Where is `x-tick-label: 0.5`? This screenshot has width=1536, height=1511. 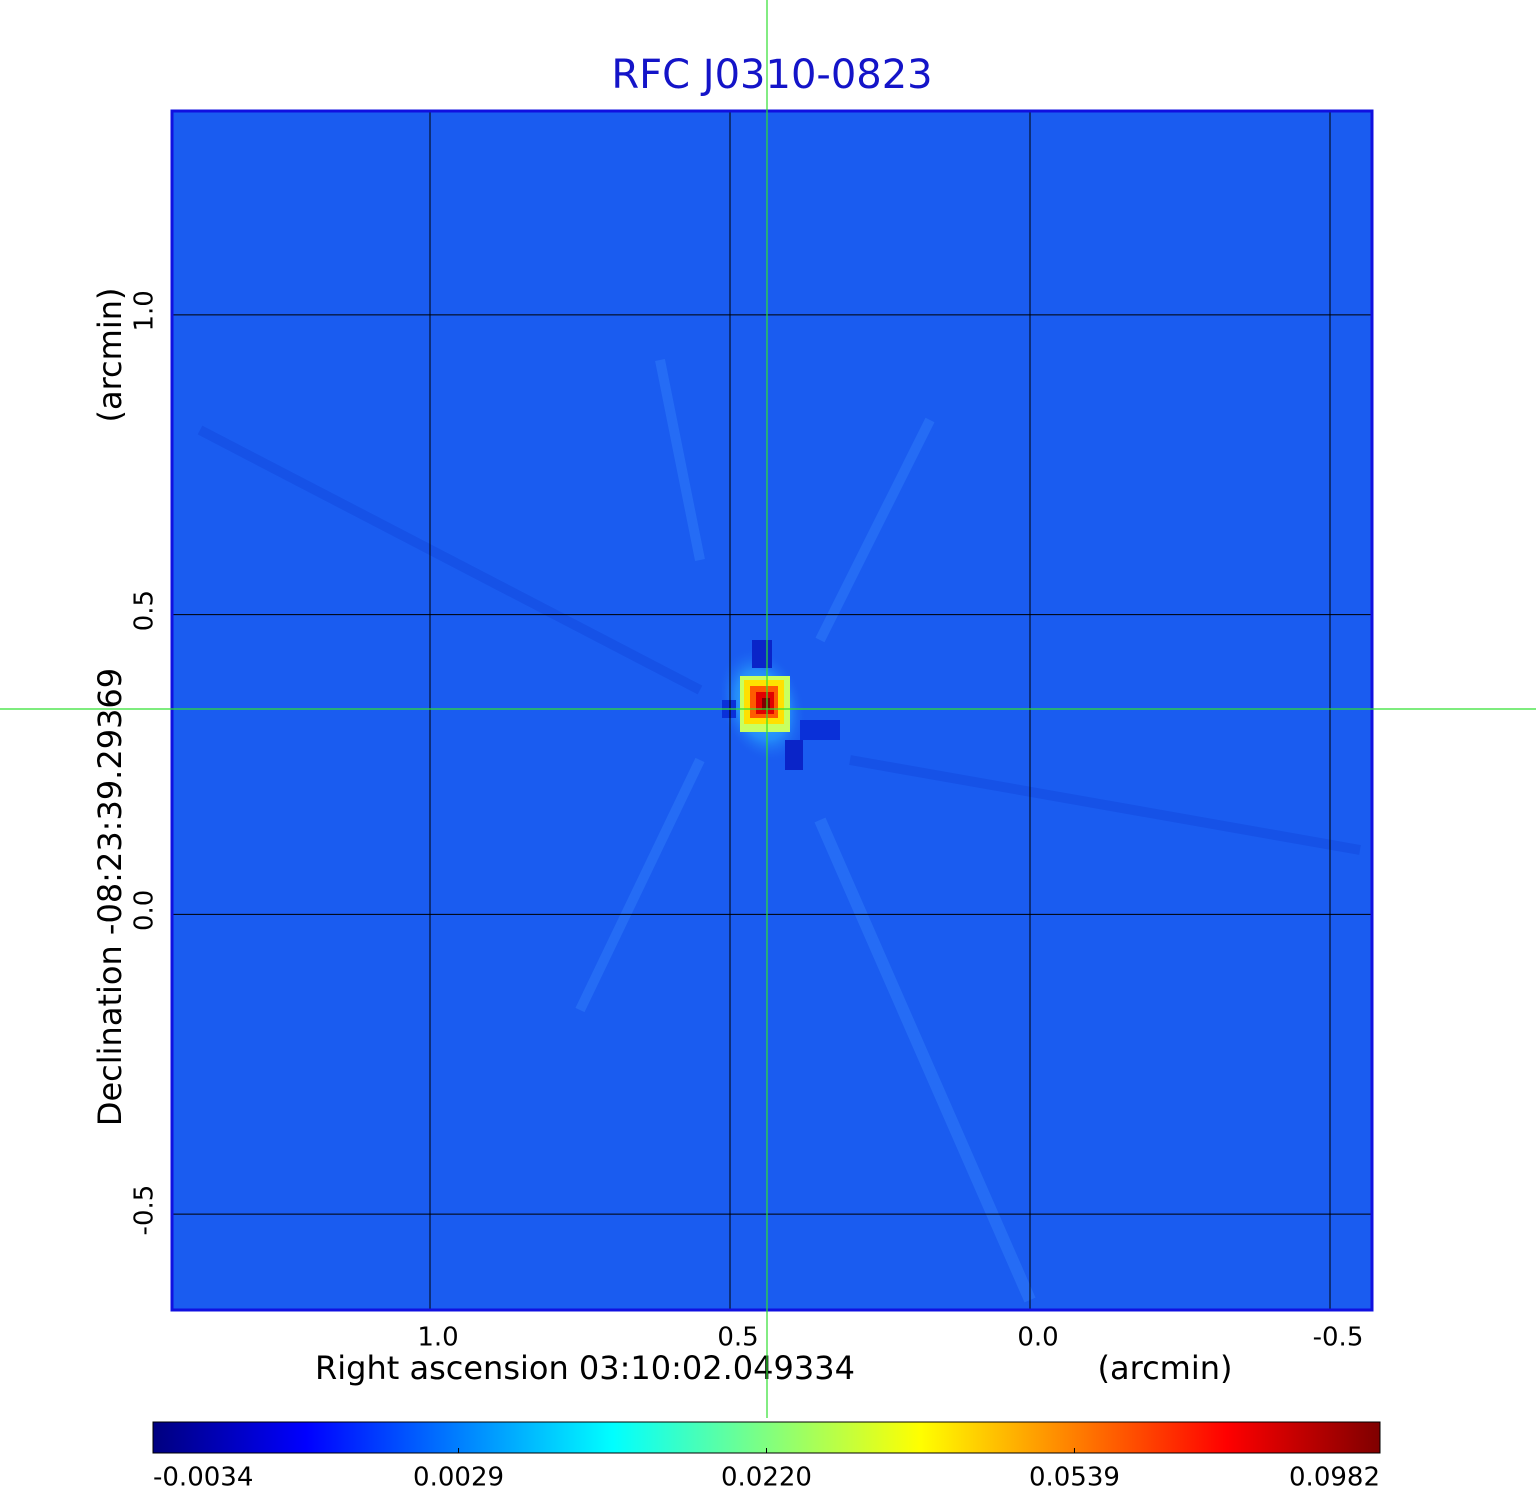 x-tick-label: 0.5 is located at coordinates (737, 1338).